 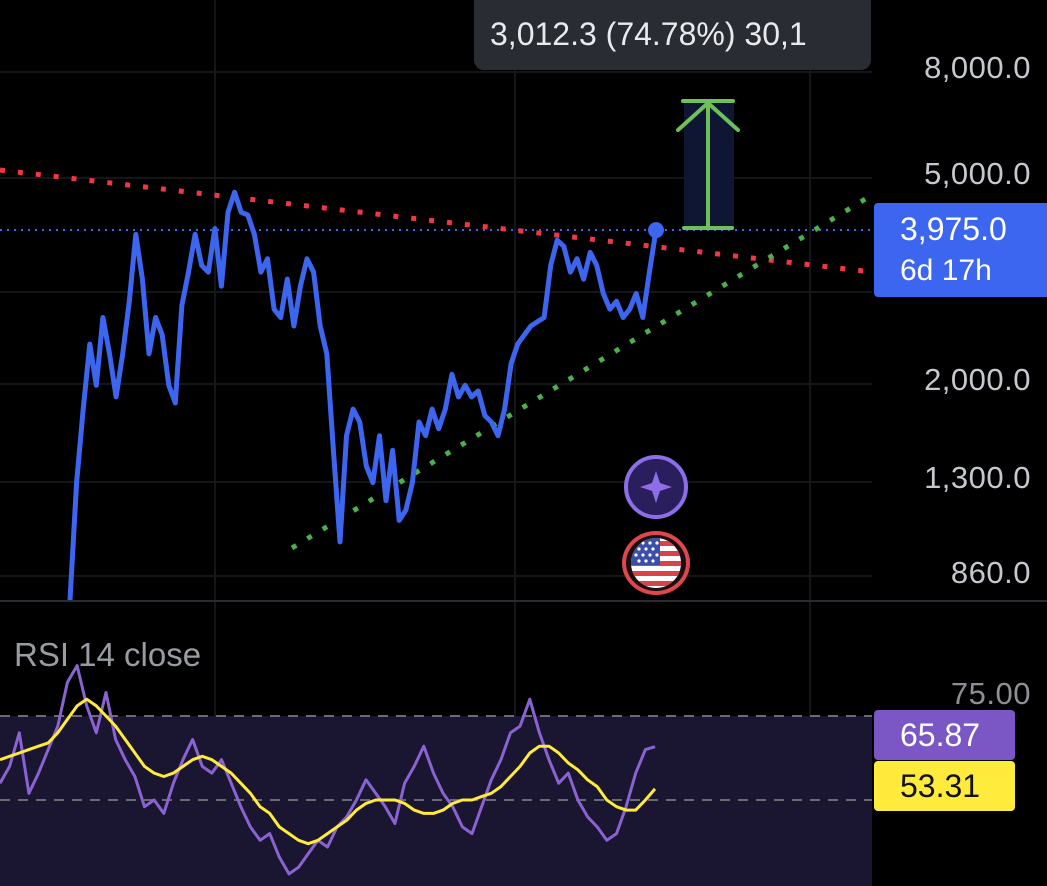 I want to click on bar-countdown: 6d 17h, so click(x=946, y=270).